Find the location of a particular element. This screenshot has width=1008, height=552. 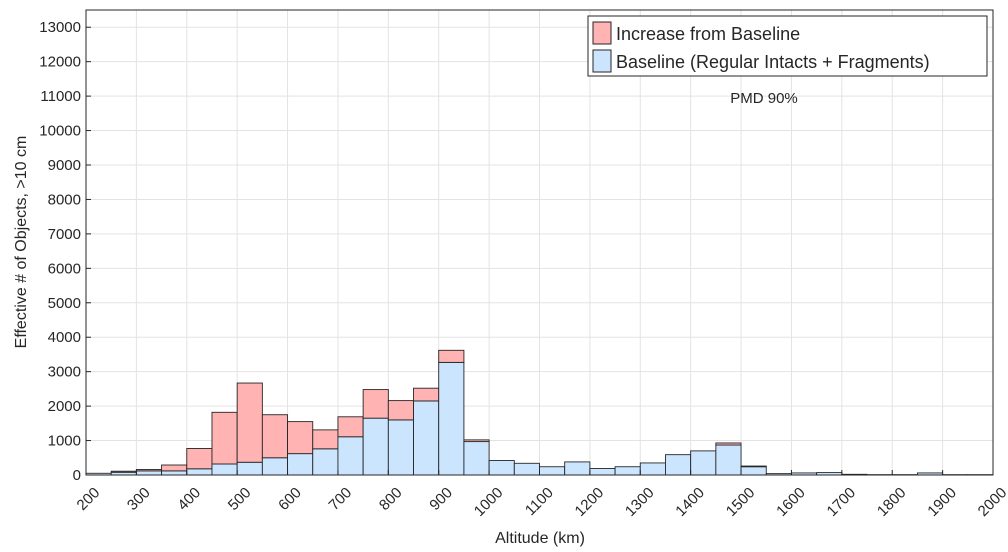

legend-box is located at coordinates (787, 46).